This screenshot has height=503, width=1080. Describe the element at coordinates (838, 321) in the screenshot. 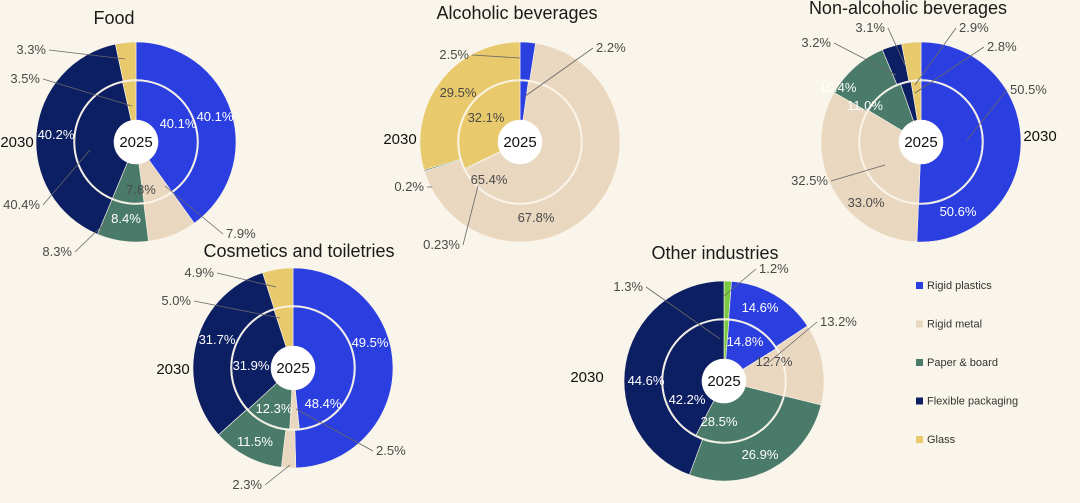

I see `data-label: 13.2%` at that location.